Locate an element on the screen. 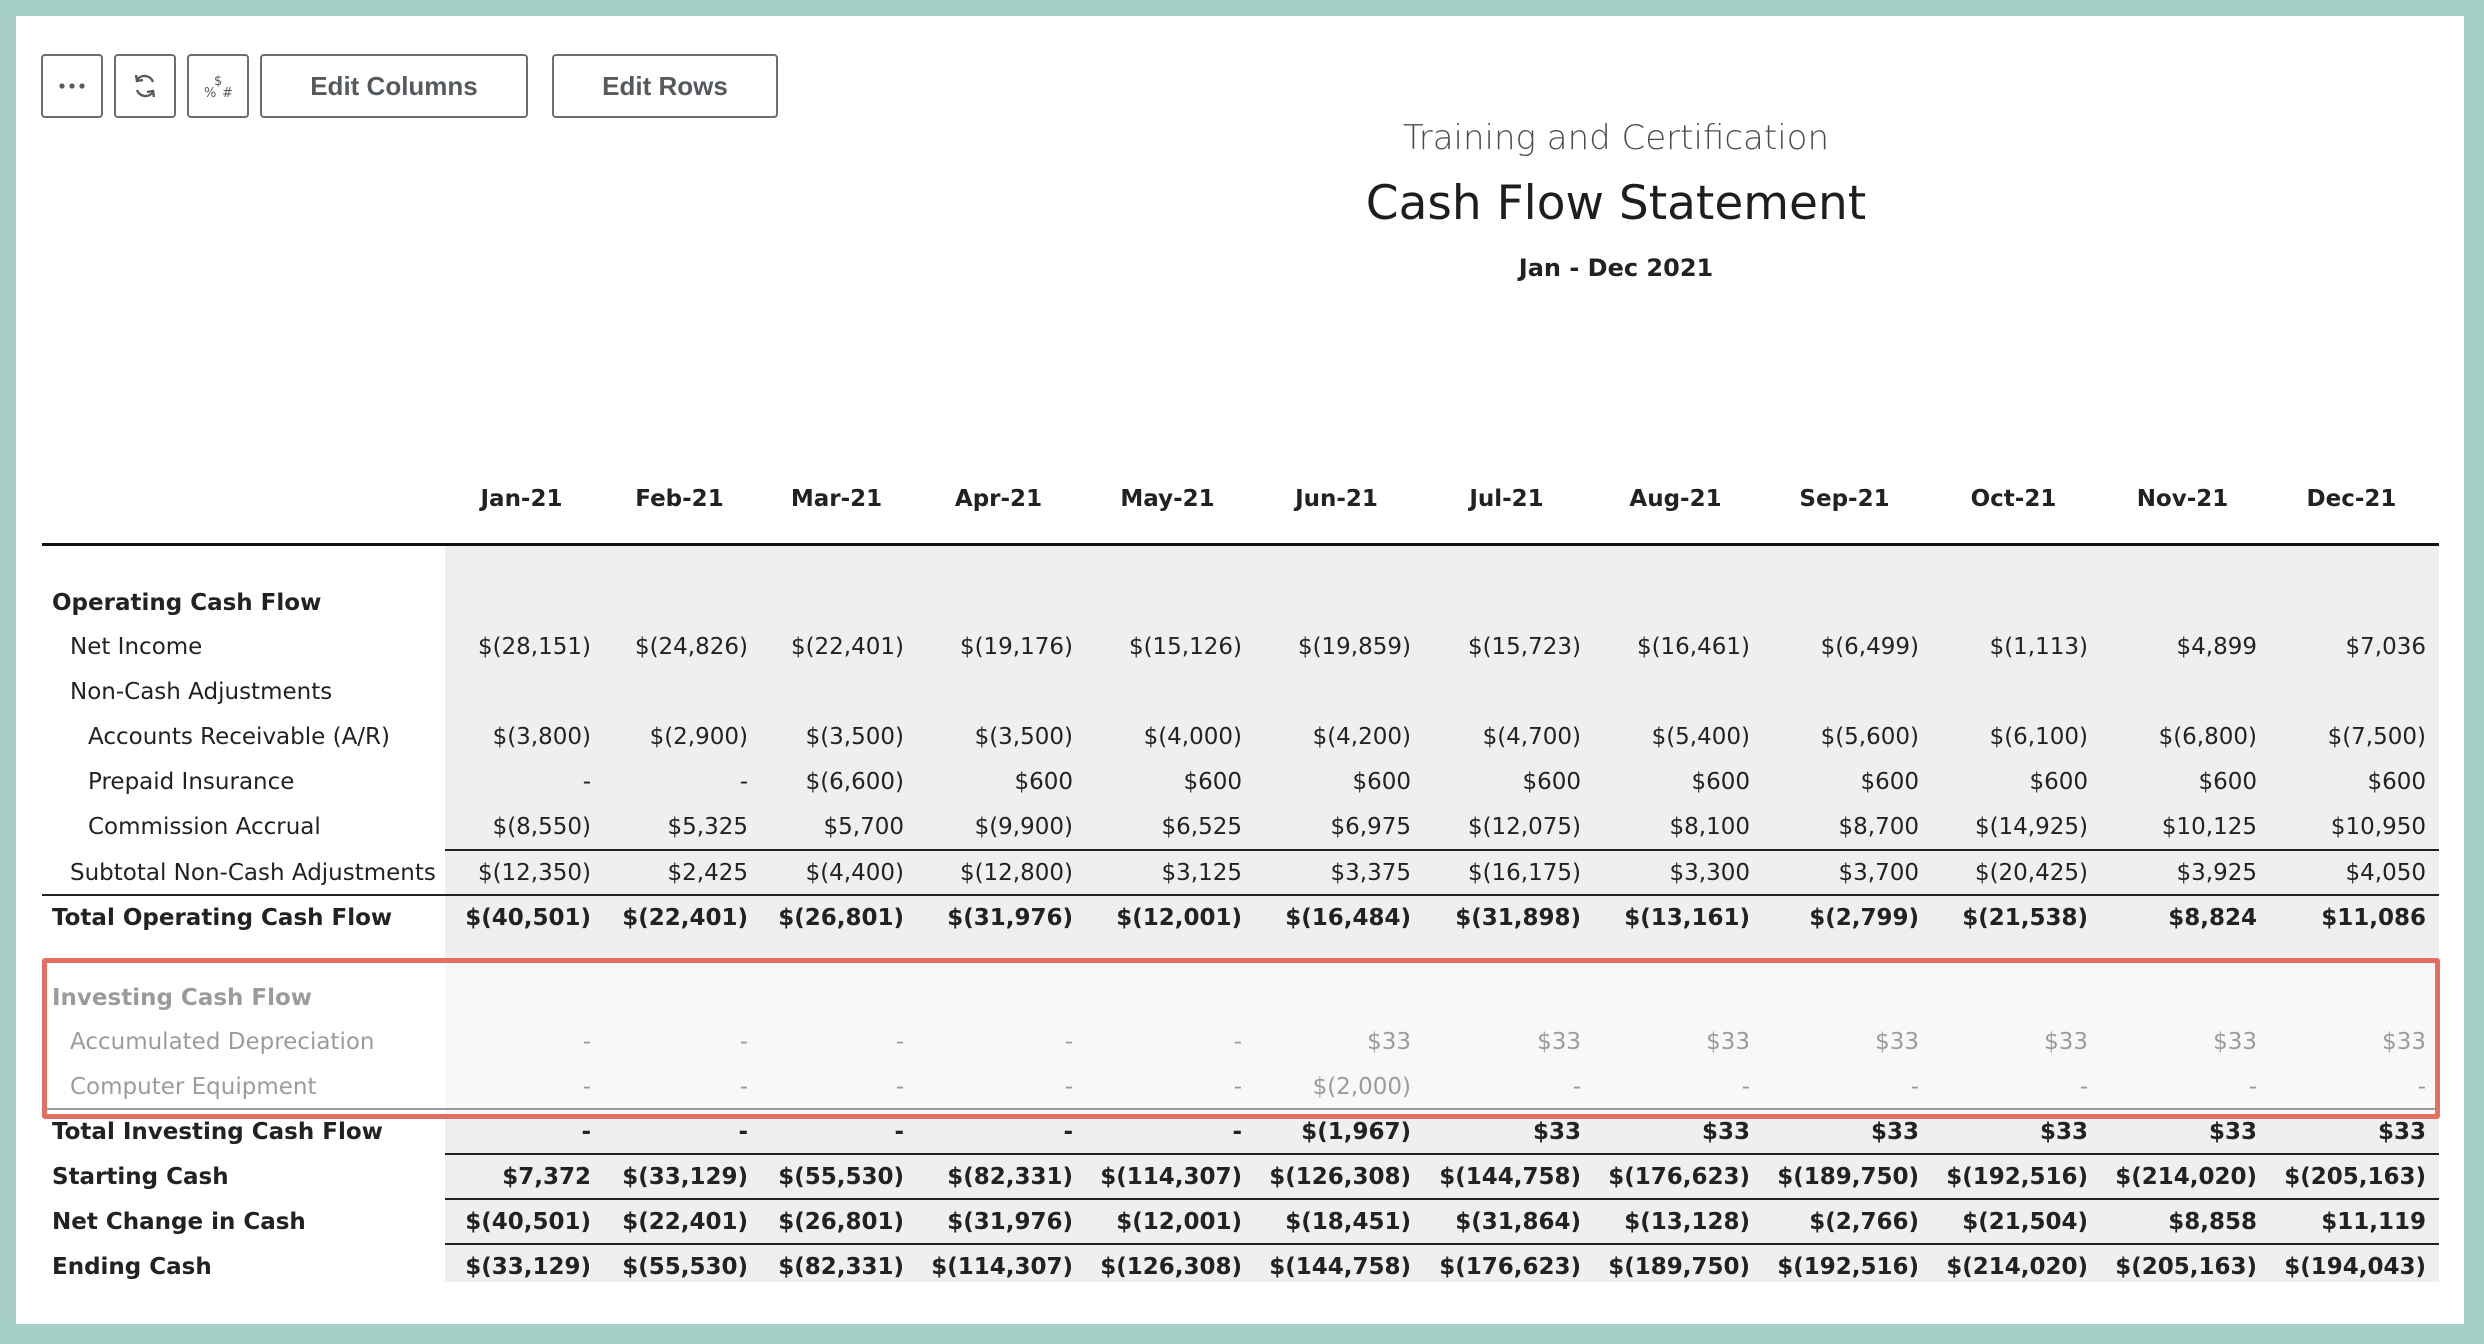  table-cell: $(28,151) is located at coordinates (534, 647).